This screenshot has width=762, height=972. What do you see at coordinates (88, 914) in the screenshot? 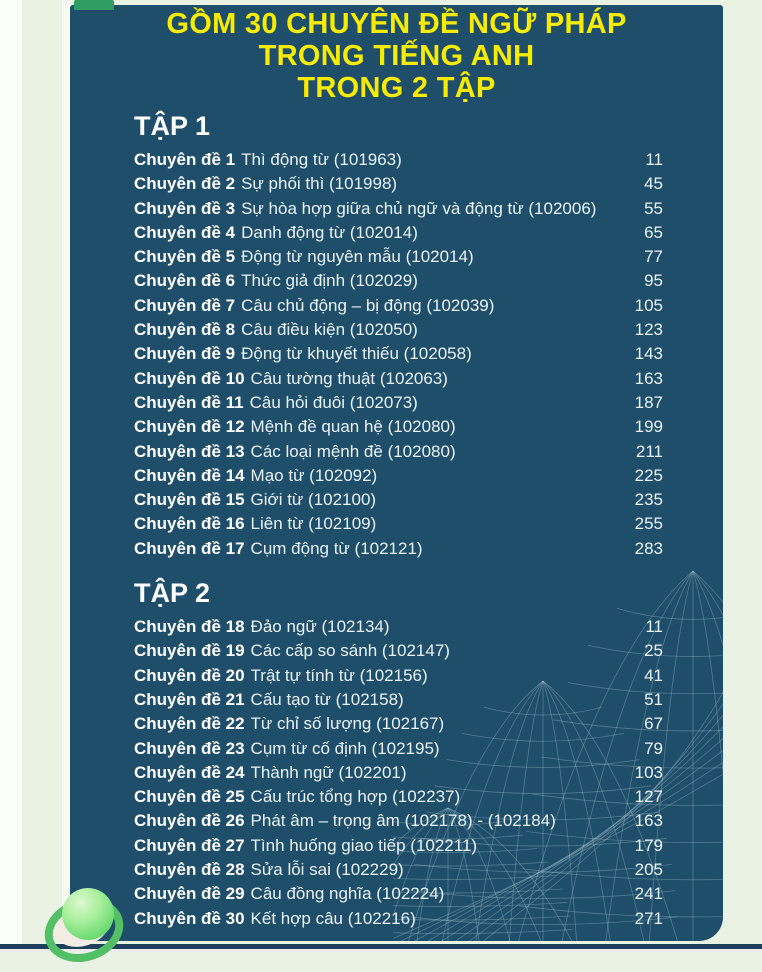
I see `sphere-ball` at bounding box center [88, 914].